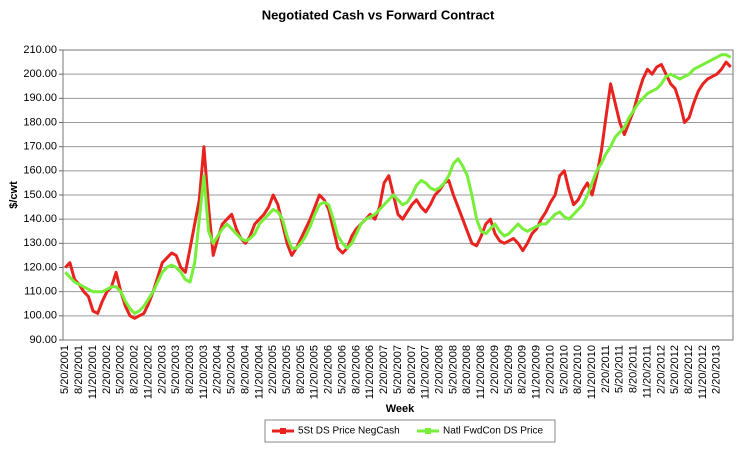 The width and height of the screenshot is (750, 460). What do you see at coordinates (410, 431) in the screenshot?
I see `legend-box` at bounding box center [410, 431].